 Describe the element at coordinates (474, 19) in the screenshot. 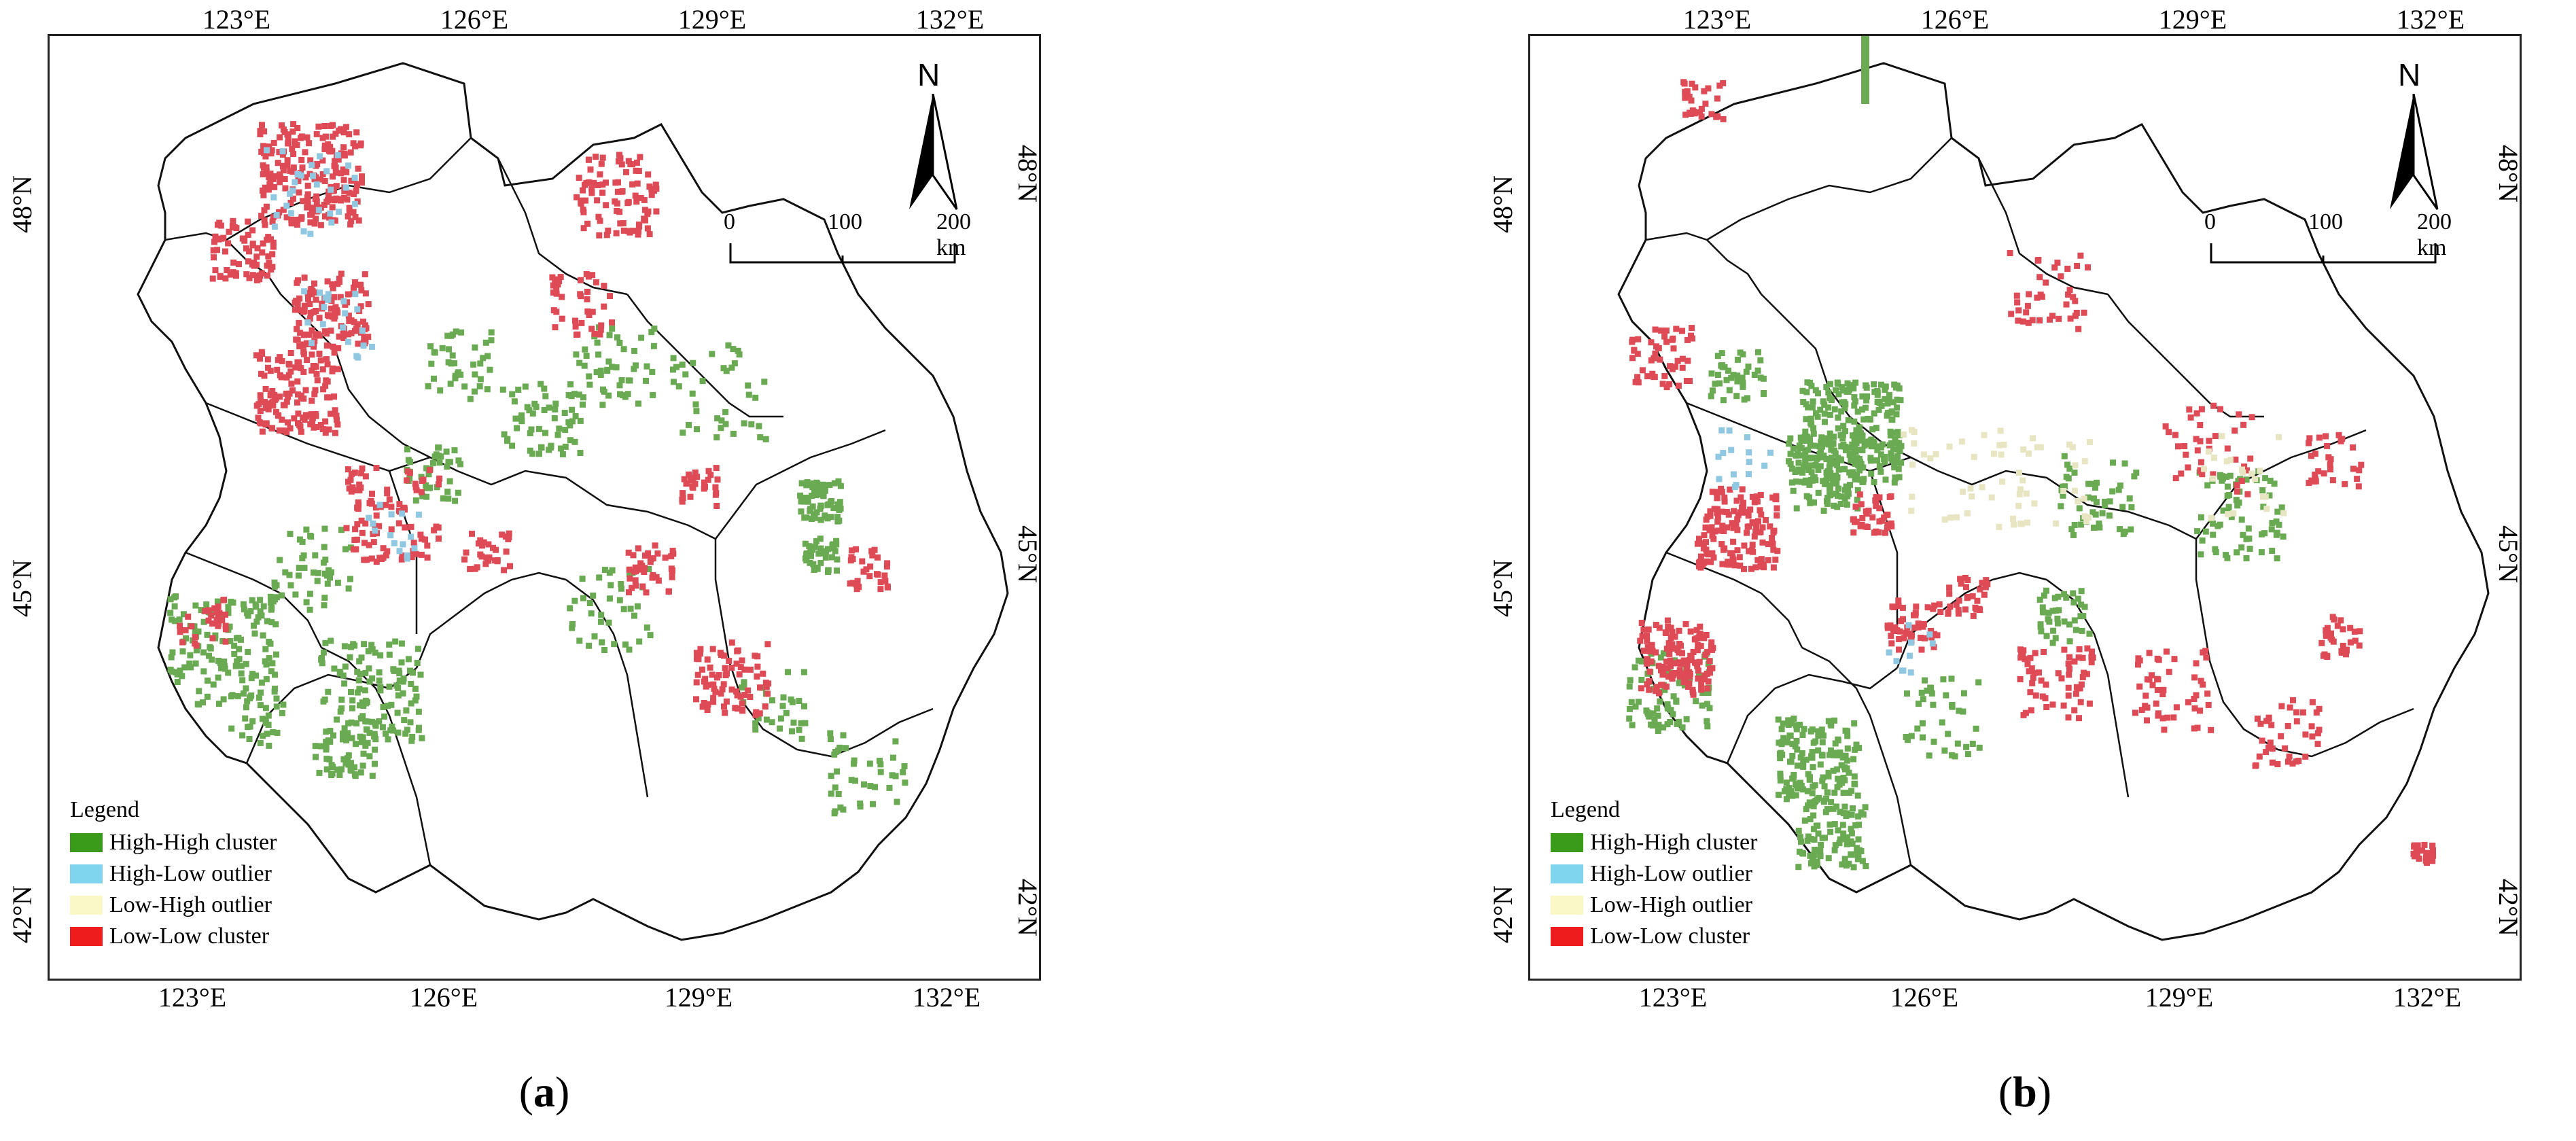

I see `lon-tick-top: 126°E` at that location.